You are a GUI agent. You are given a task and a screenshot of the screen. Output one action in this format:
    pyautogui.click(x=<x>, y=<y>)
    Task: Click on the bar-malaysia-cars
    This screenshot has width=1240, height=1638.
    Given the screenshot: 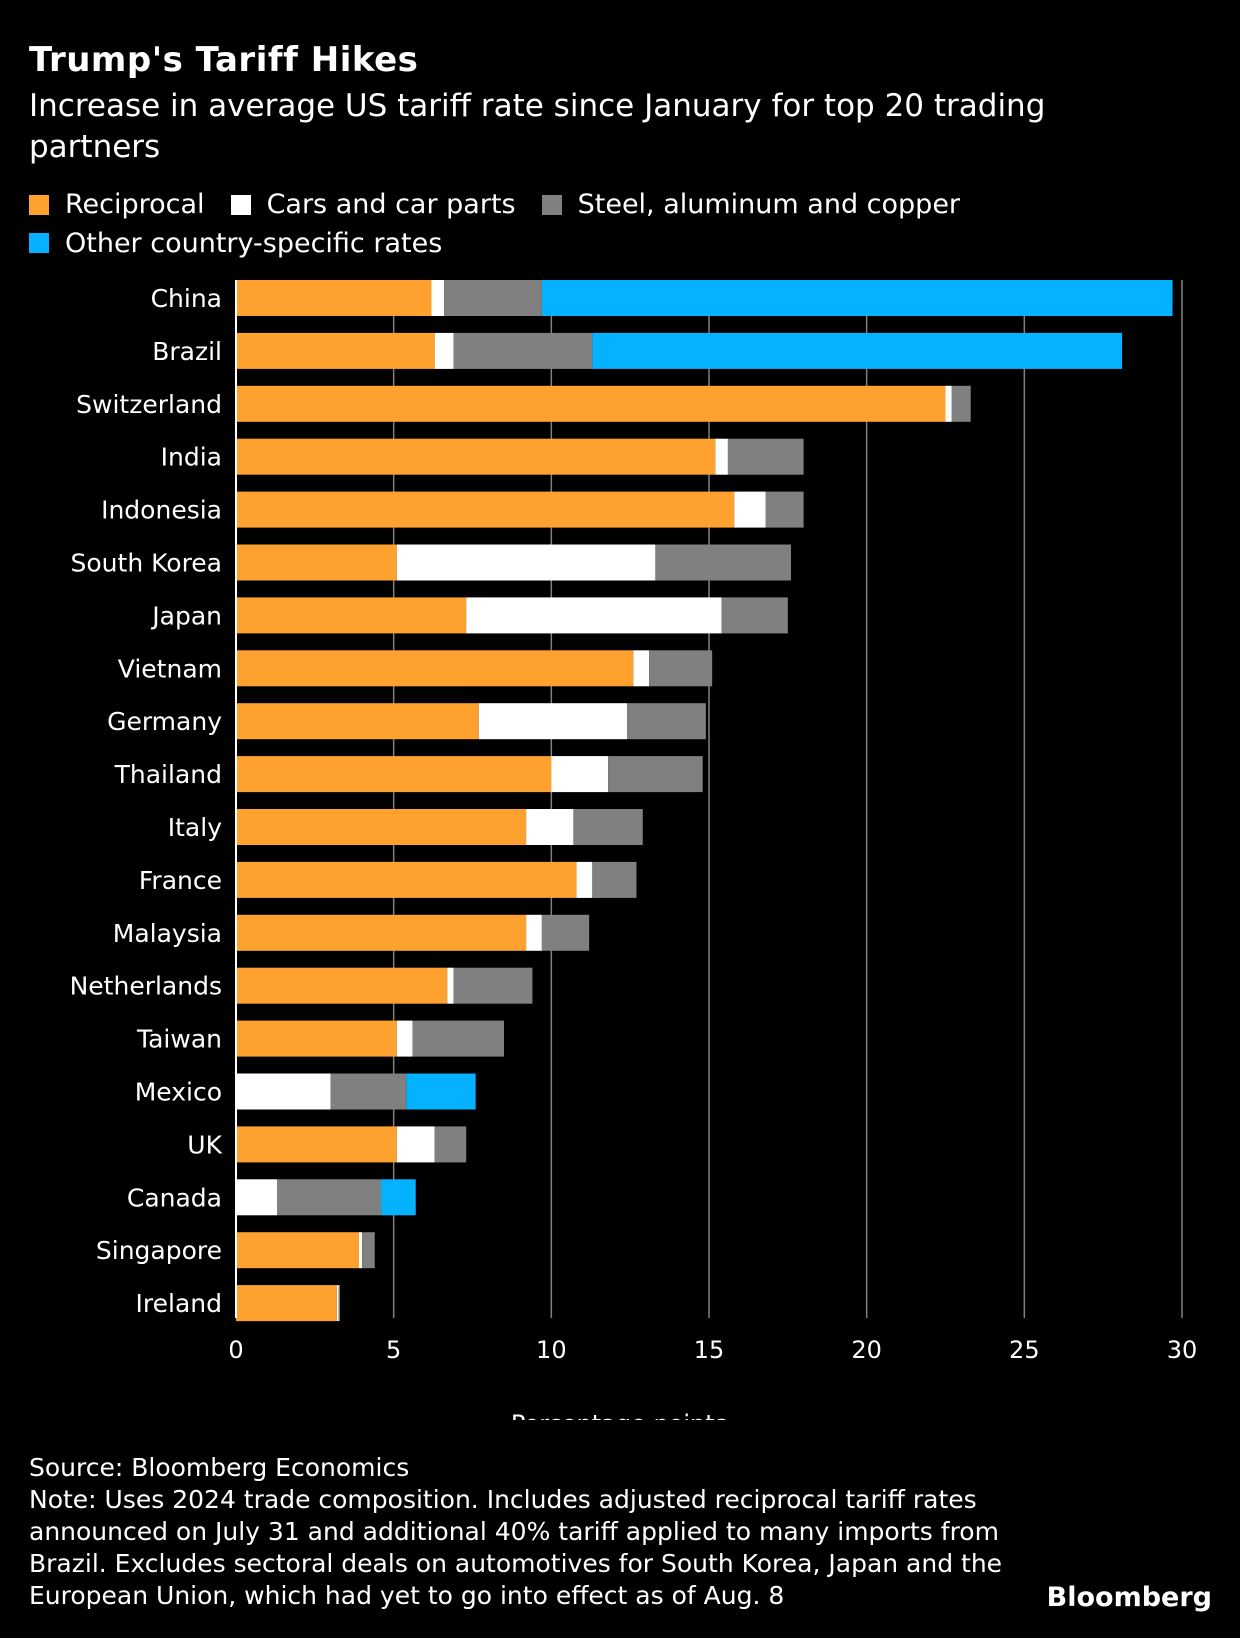 What is the action you would take?
    pyautogui.click(x=534, y=932)
    